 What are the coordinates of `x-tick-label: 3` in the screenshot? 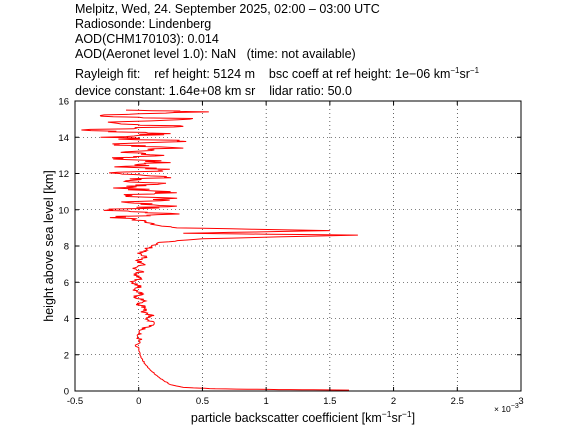 It's located at (520, 401).